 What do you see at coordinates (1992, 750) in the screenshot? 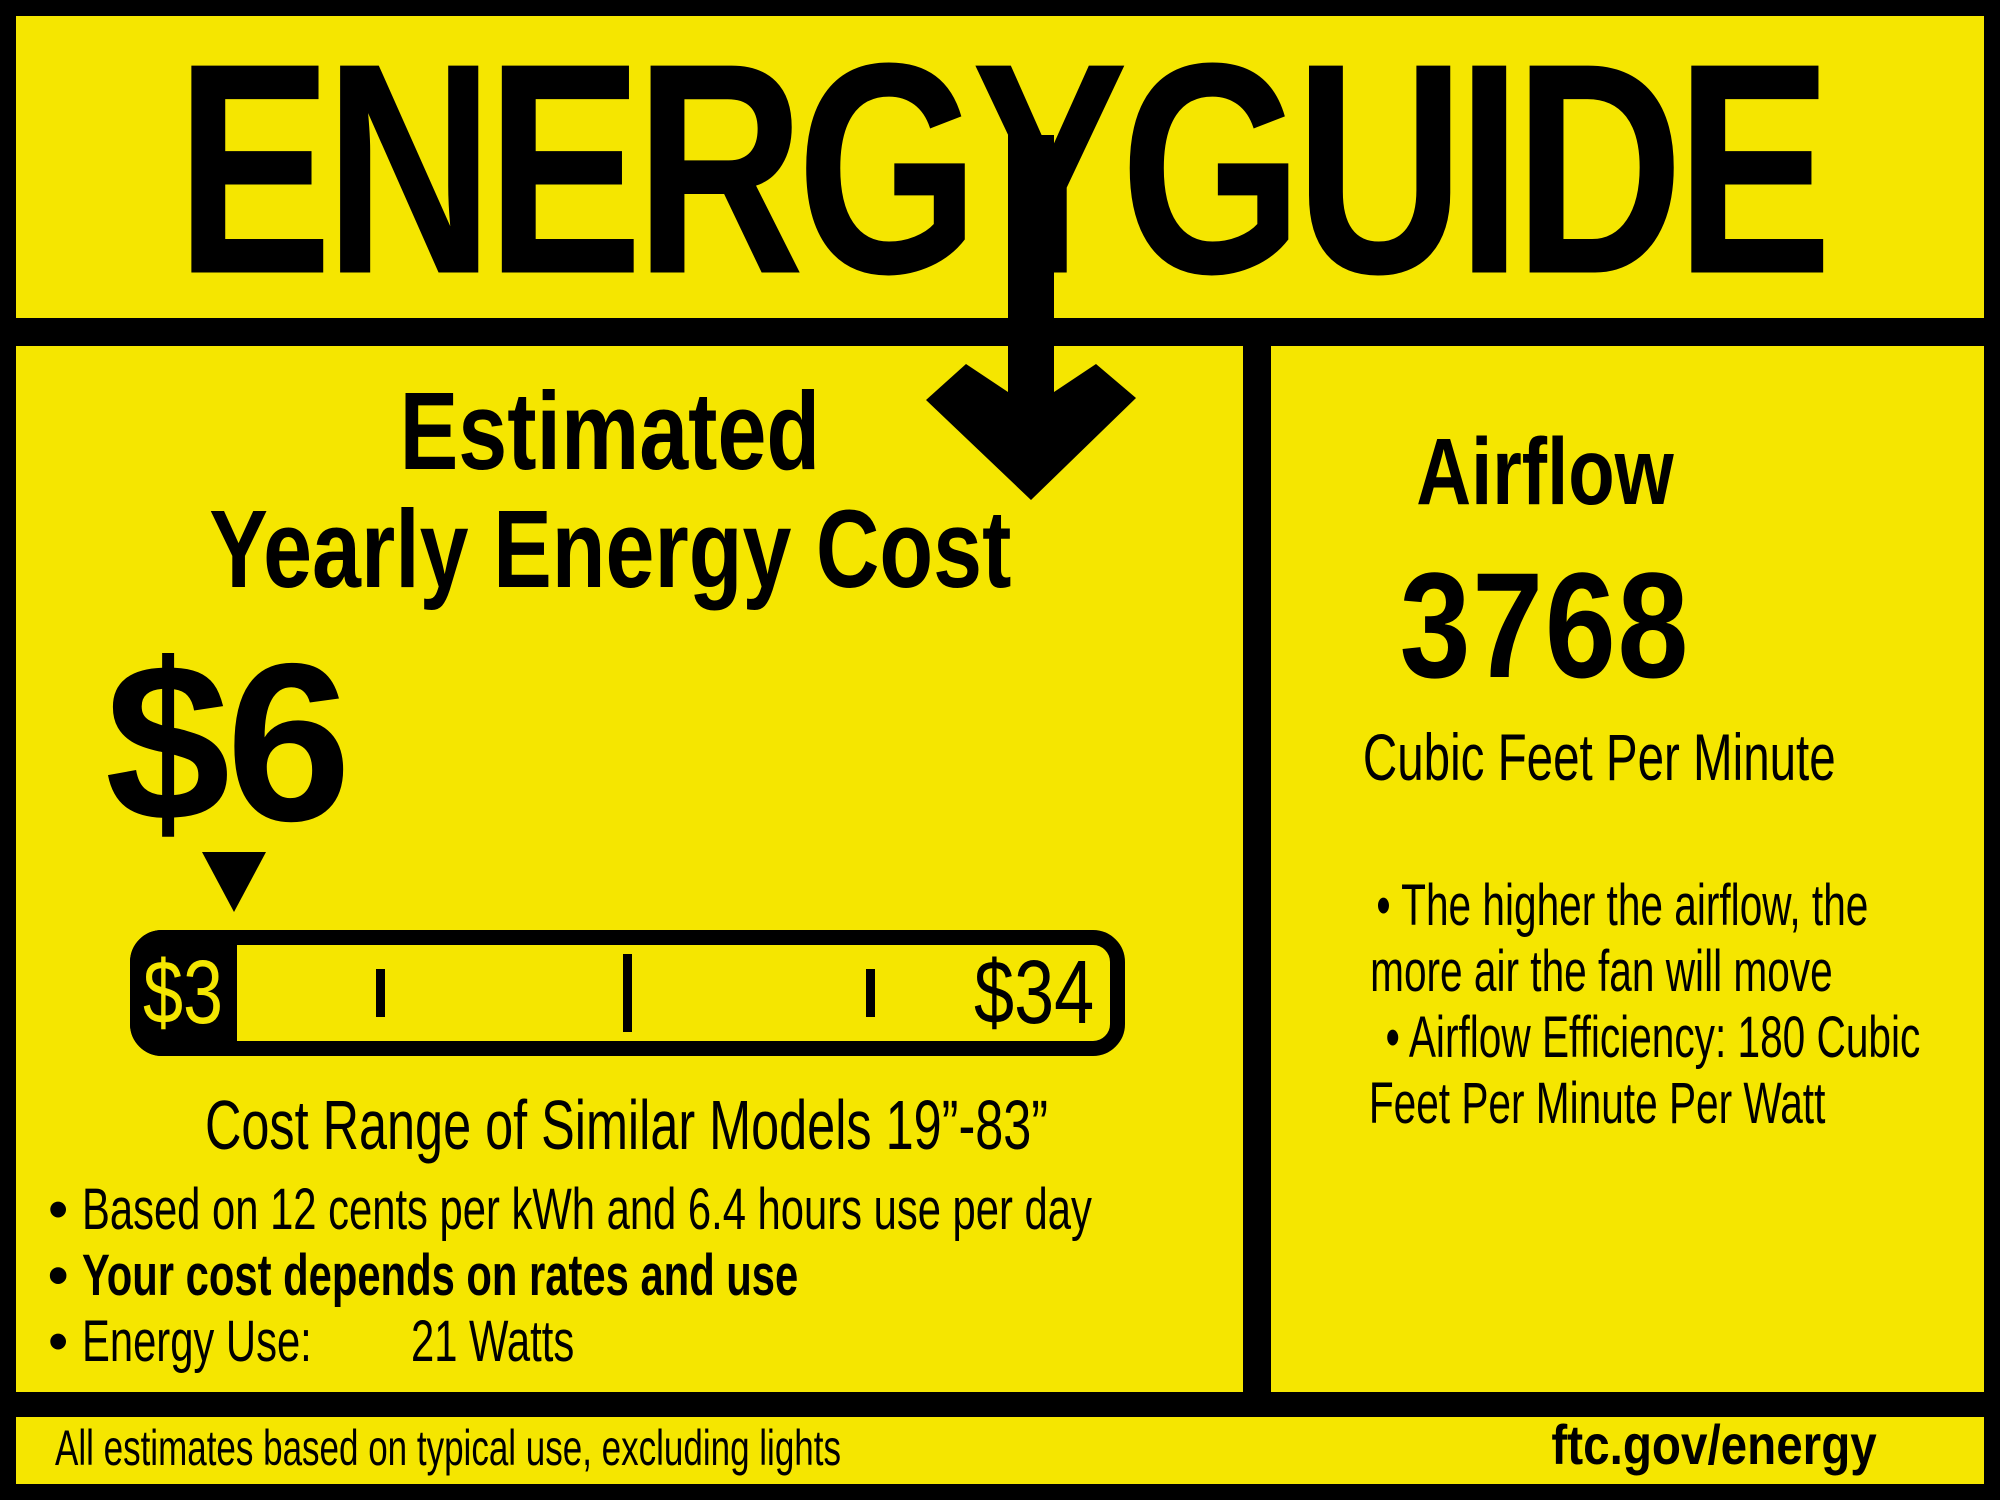
I see `border-right` at bounding box center [1992, 750].